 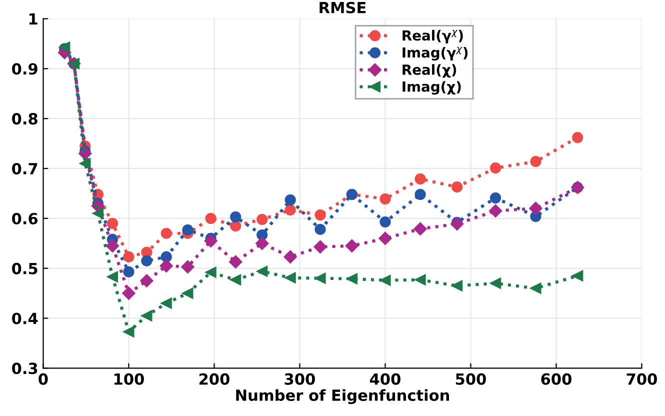 I want to click on x-tick-label: 400, so click(x=385, y=379).